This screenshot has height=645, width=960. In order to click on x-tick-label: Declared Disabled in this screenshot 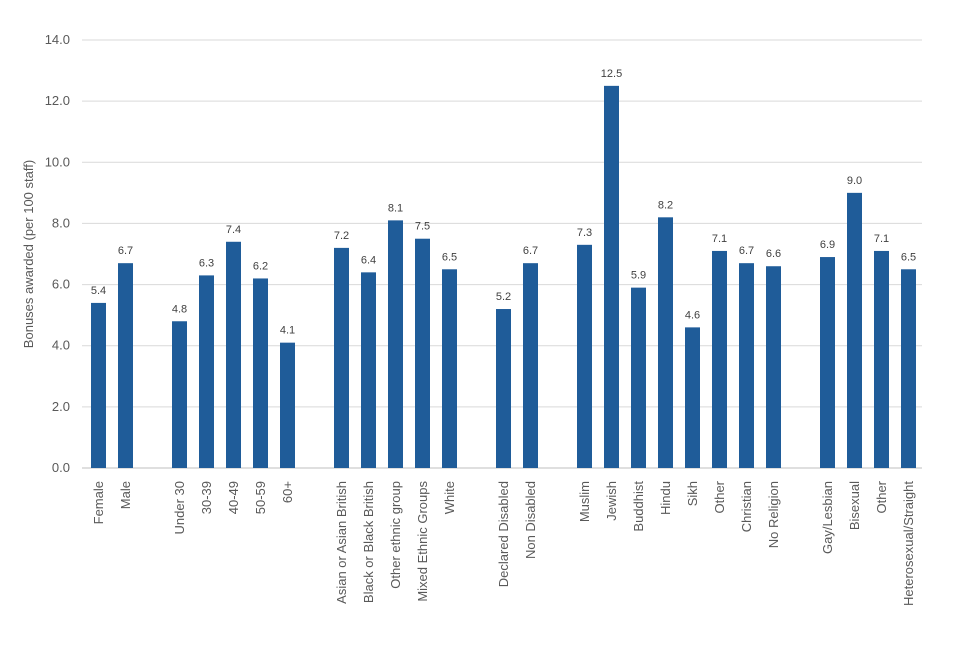, I will do `click(503, 534)`.